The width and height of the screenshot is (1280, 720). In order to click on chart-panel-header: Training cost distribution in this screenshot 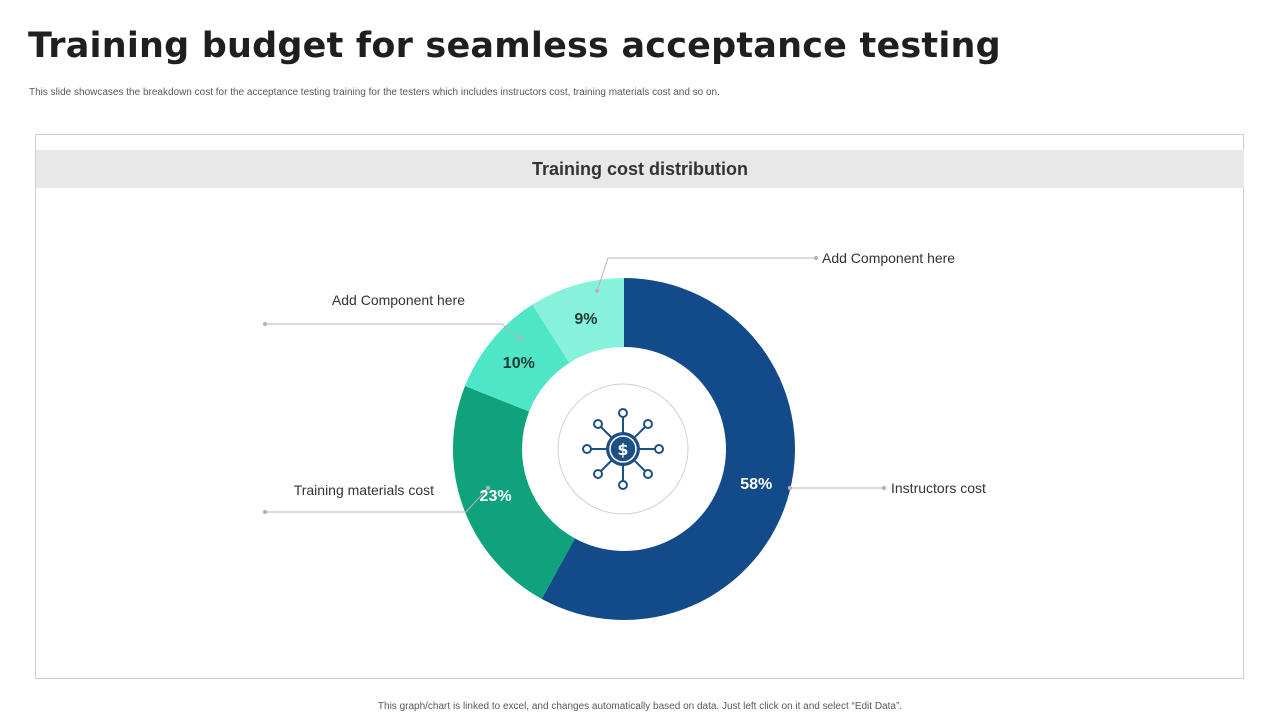, I will do `click(640, 169)`.